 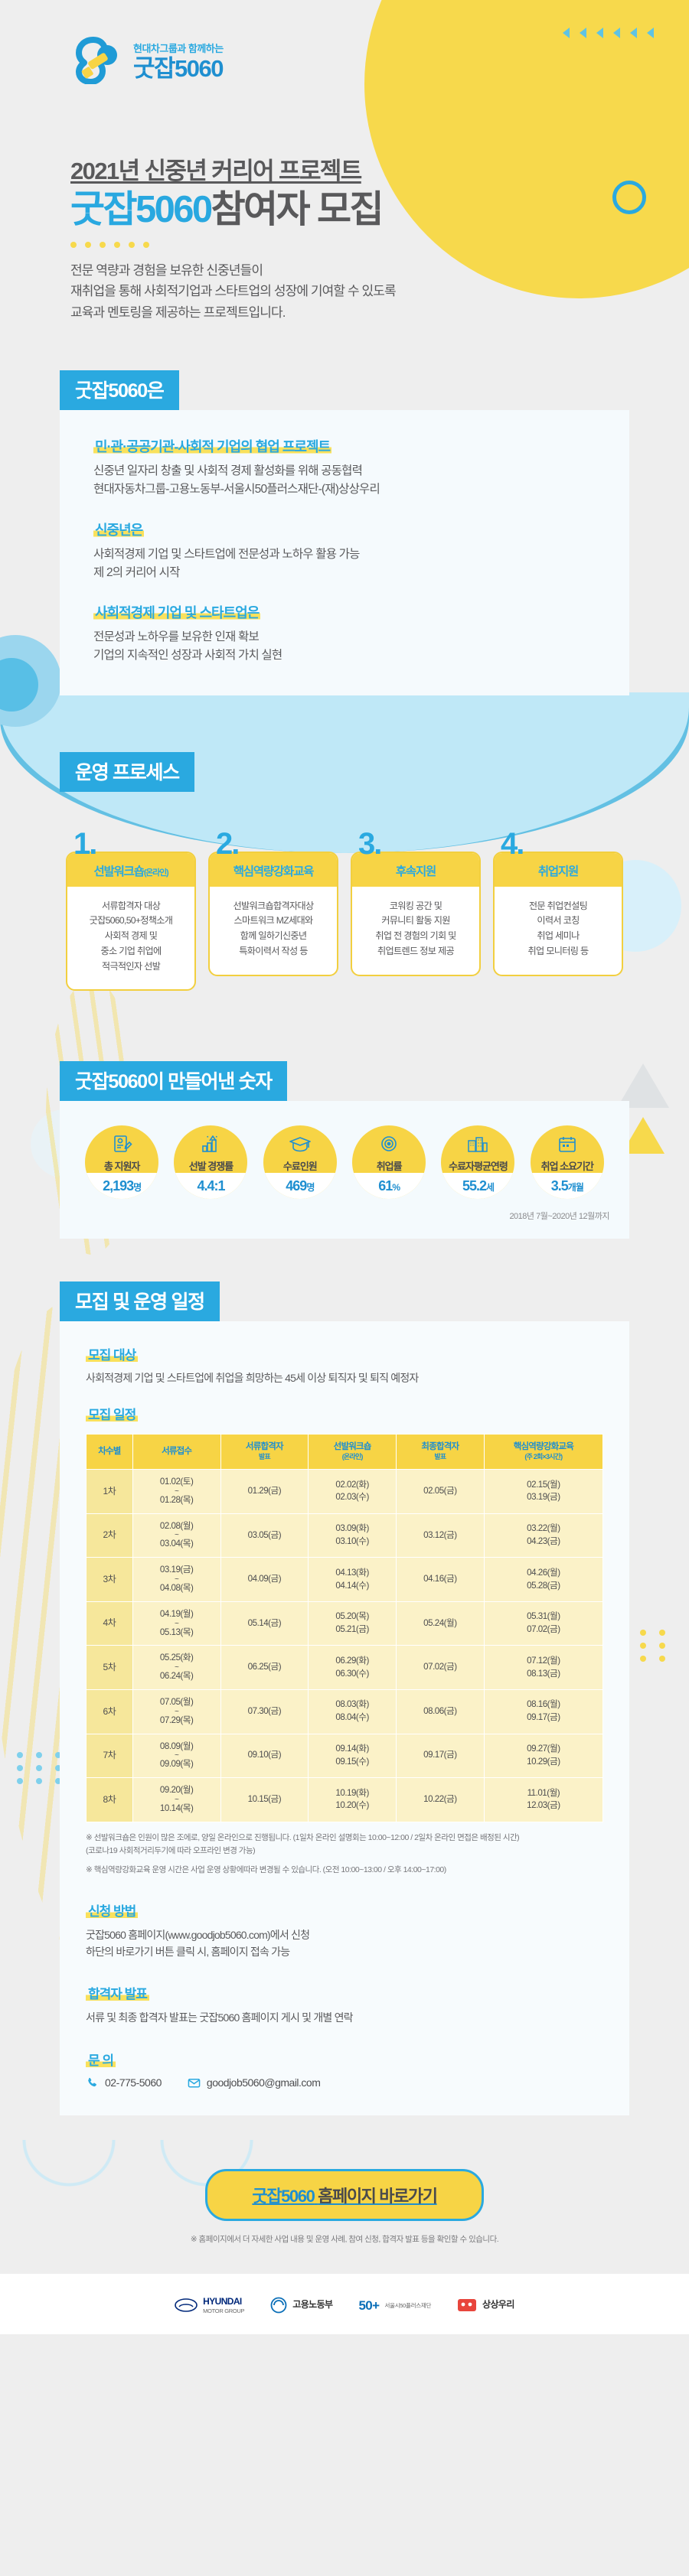 I want to click on table-cell: 3차, so click(x=109, y=1580).